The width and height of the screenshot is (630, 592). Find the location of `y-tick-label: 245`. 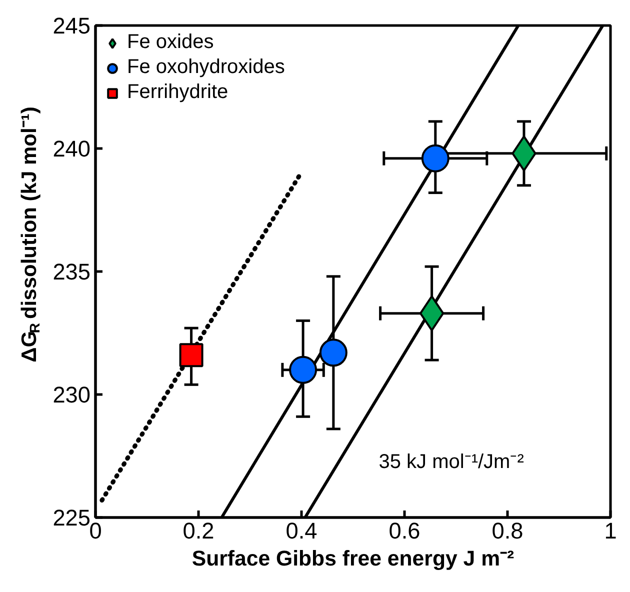

y-tick-label: 245 is located at coordinates (71, 25).